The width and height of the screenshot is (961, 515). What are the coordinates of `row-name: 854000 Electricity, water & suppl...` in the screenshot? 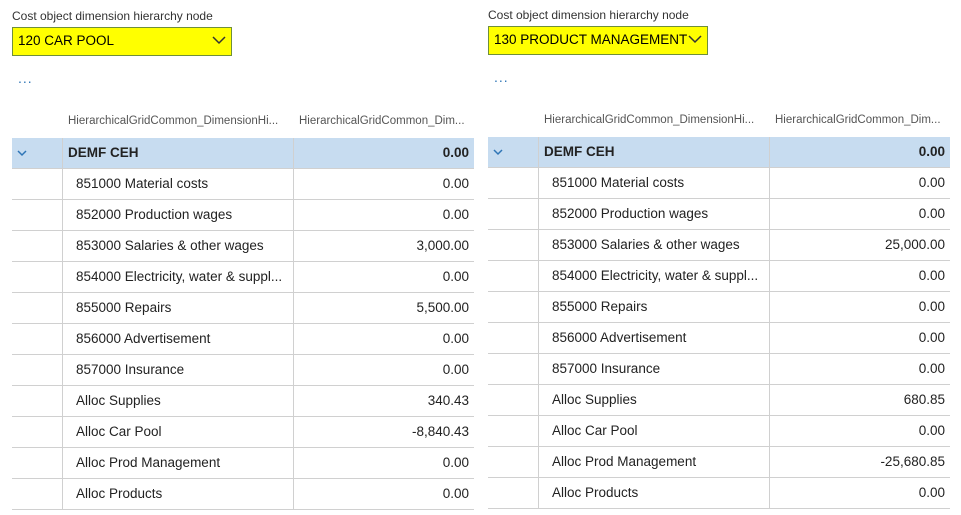 It's located at (179, 276).